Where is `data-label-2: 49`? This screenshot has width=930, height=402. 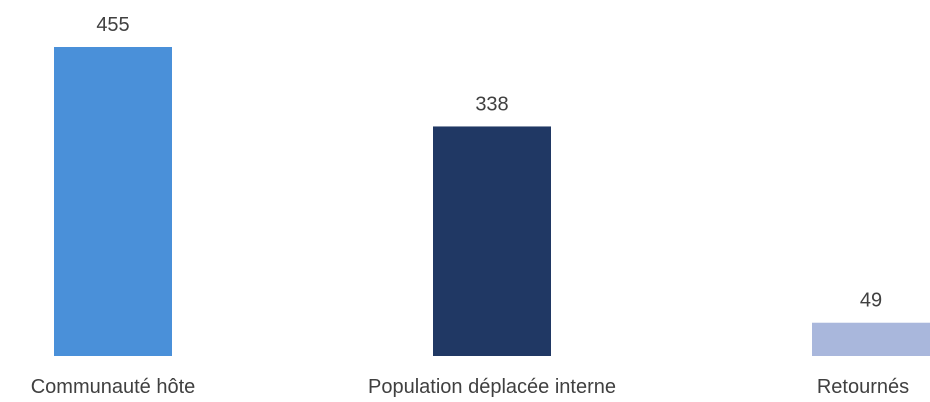
data-label-2: 49 is located at coordinates (871, 301).